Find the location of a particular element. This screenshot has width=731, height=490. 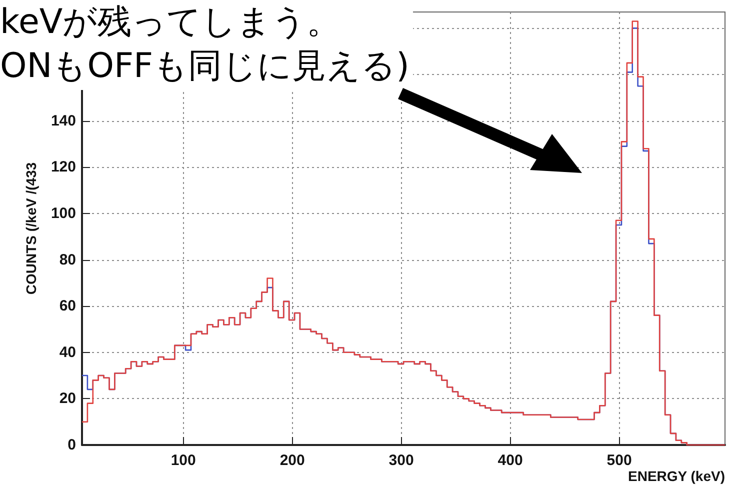

y-tick-label: 120 is located at coordinates (63, 167).